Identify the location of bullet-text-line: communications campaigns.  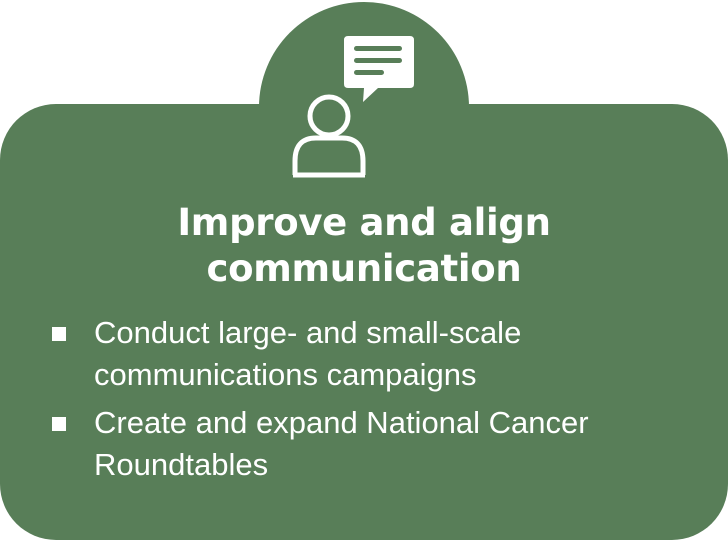
(285, 374).